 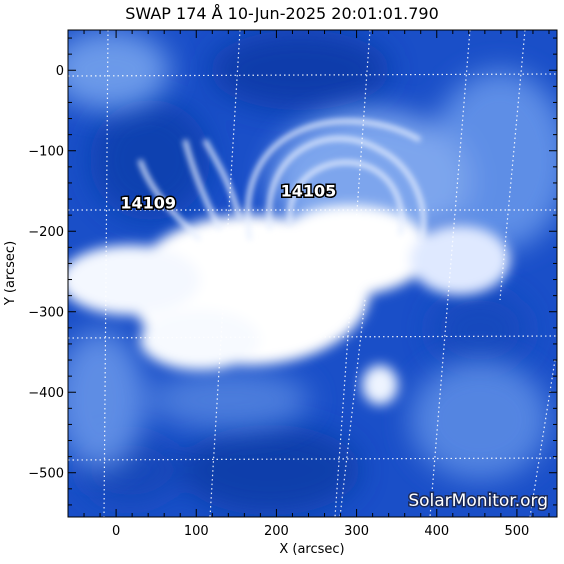 I want to click on y-tick-label: 0, so click(x=60, y=71).